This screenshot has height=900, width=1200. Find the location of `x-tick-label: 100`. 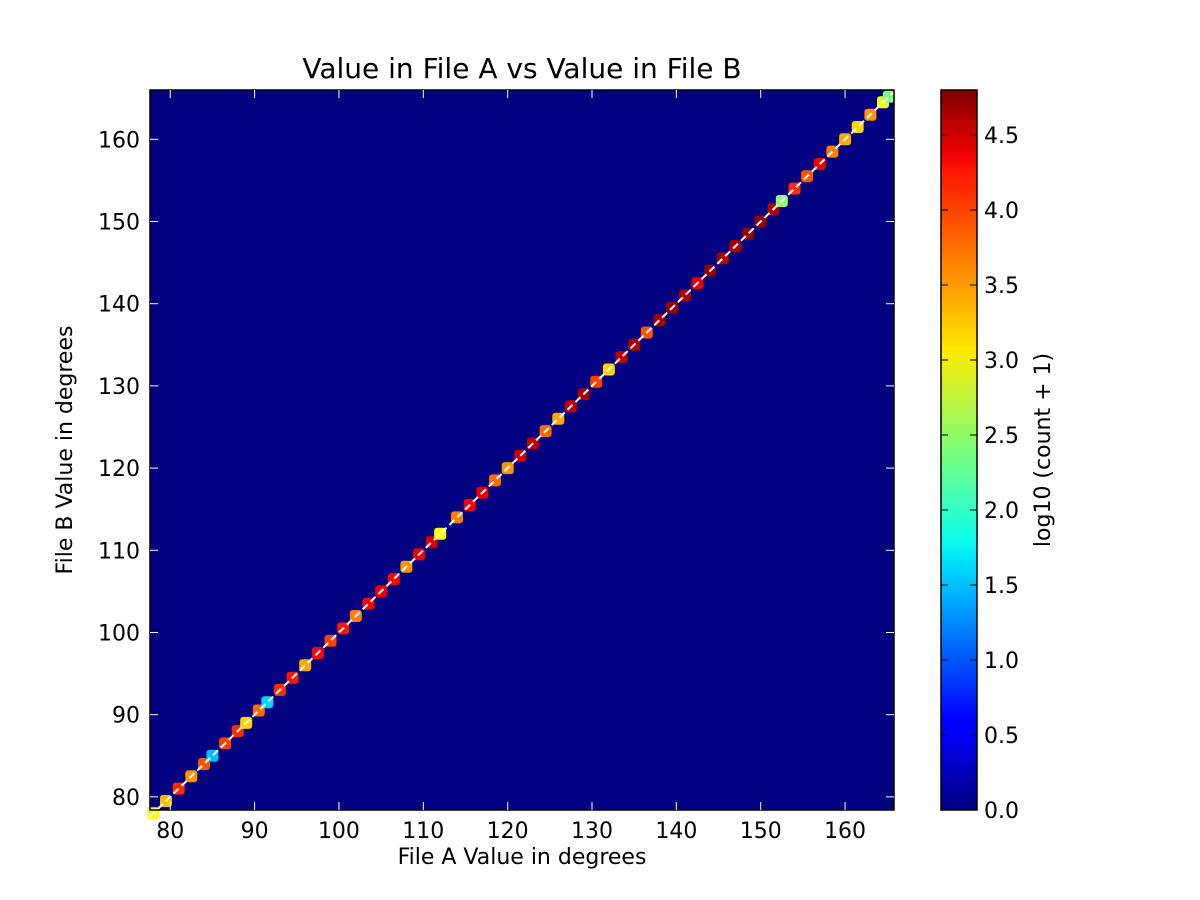

x-tick-label: 100 is located at coordinates (339, 831).